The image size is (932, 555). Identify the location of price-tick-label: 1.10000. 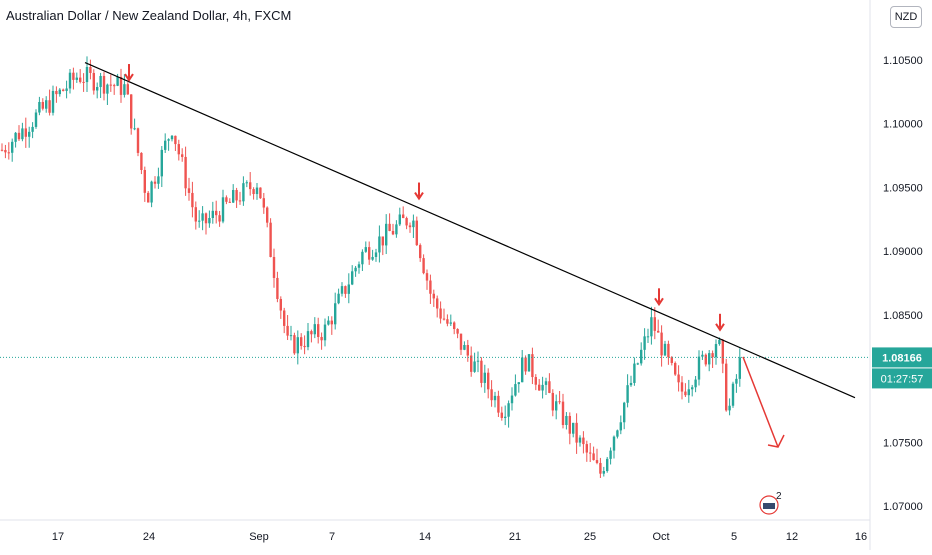
(903, 125).